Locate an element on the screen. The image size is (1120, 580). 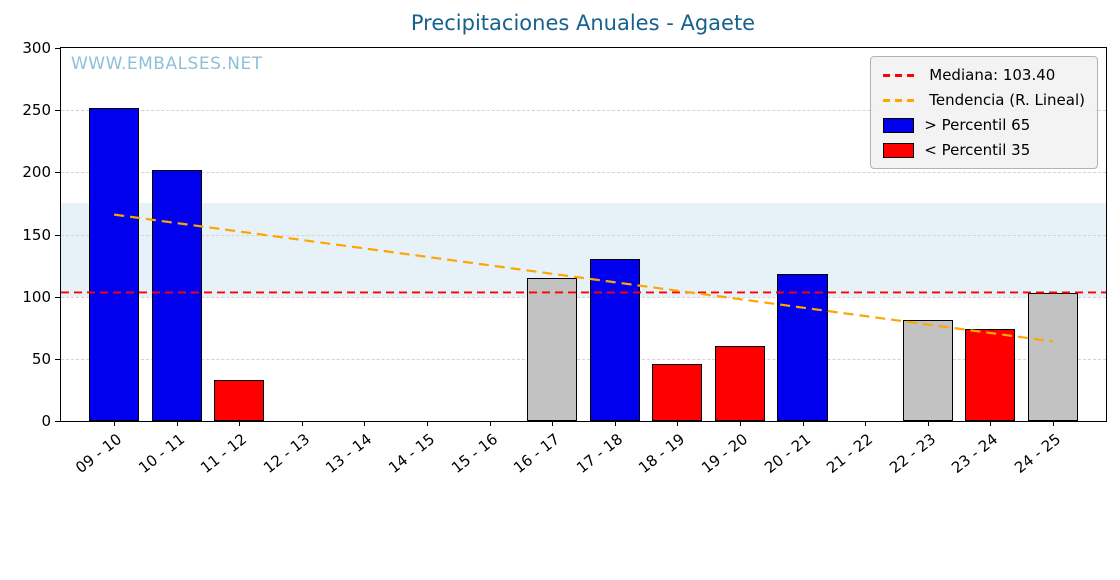
y-tick-label: 50 is located at coordinates (41, 358).